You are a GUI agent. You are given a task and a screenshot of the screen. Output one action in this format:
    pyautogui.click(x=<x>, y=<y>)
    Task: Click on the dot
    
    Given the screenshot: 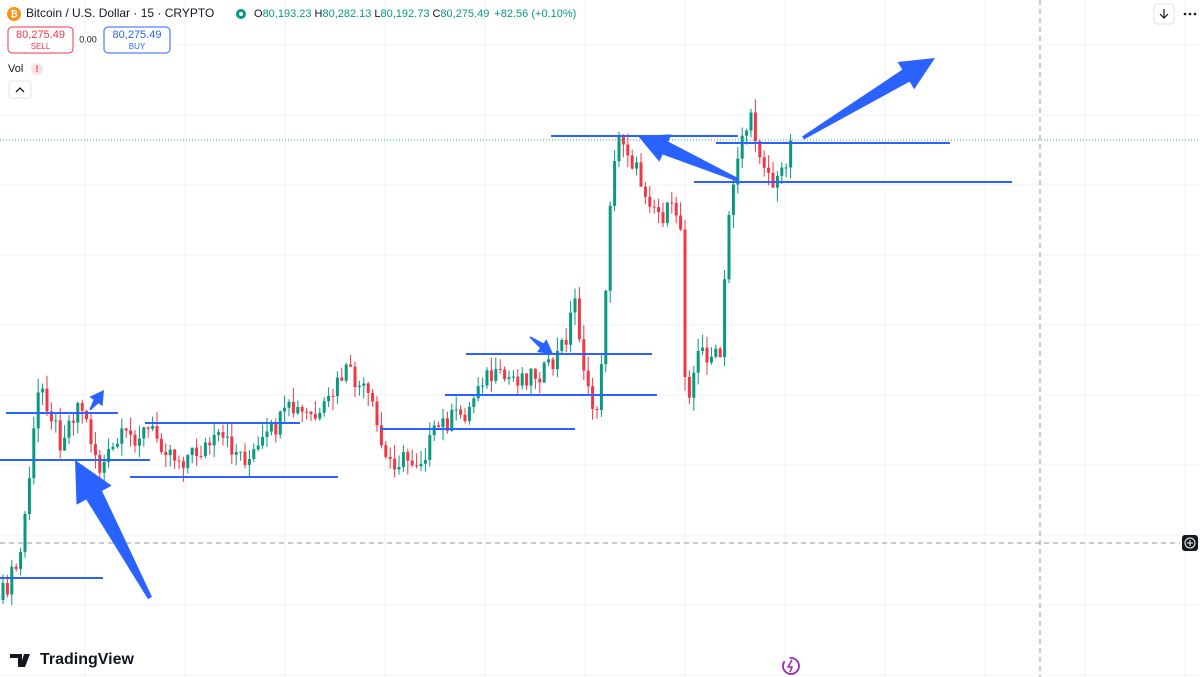 What is the action you would take?
    pyautogui.click(x=1190, y=14)
    